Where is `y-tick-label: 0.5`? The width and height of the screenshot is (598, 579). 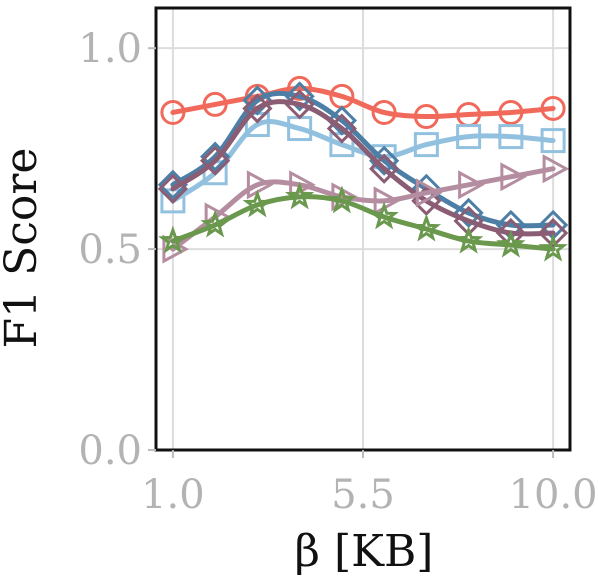
y-tick-label: 0.5 is located at coordinates (110, 250).